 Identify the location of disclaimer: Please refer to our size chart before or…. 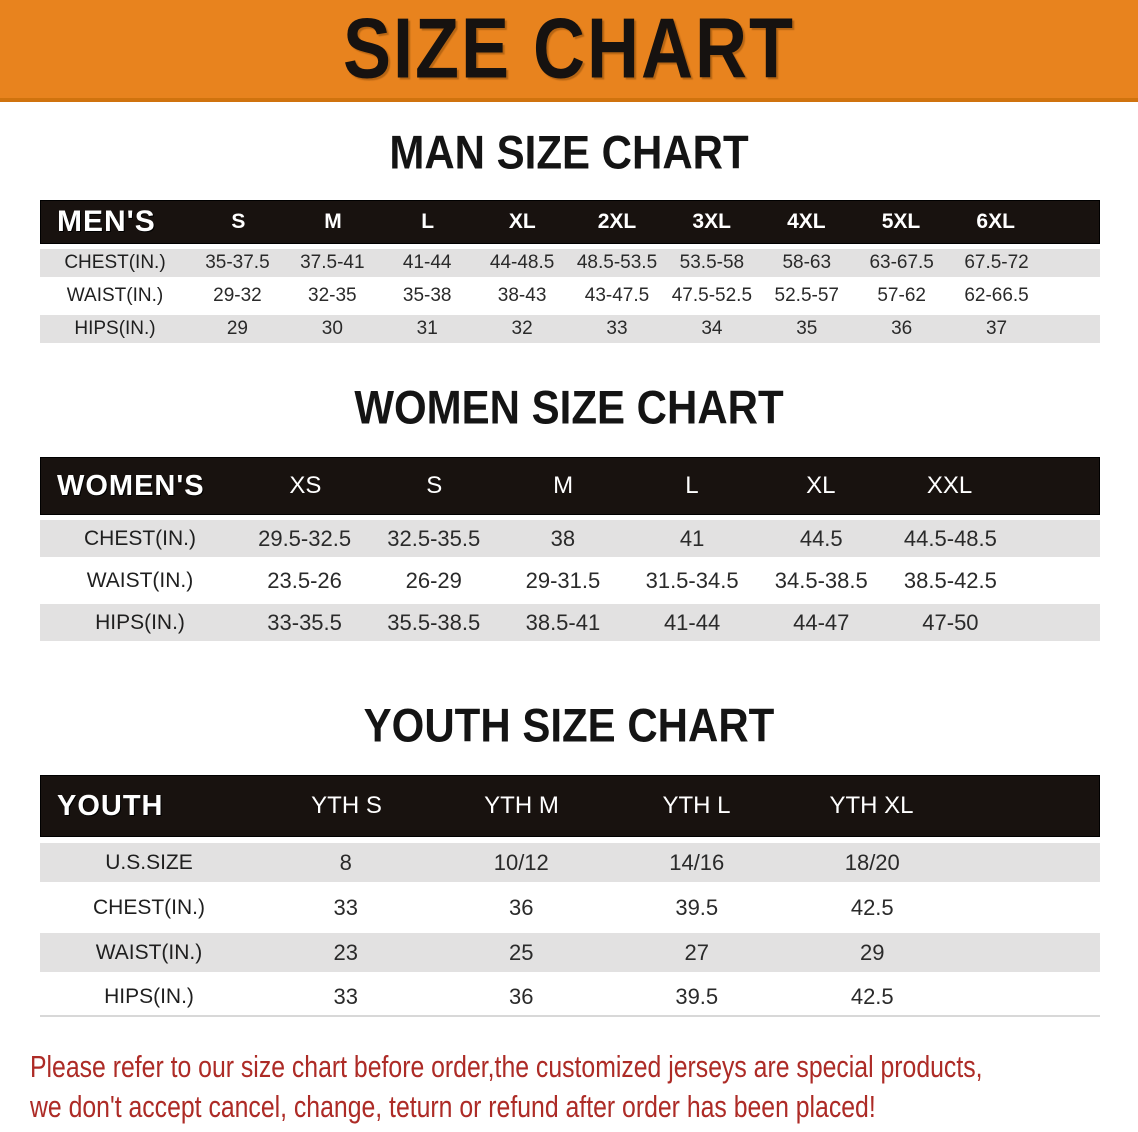
(584, 1087).